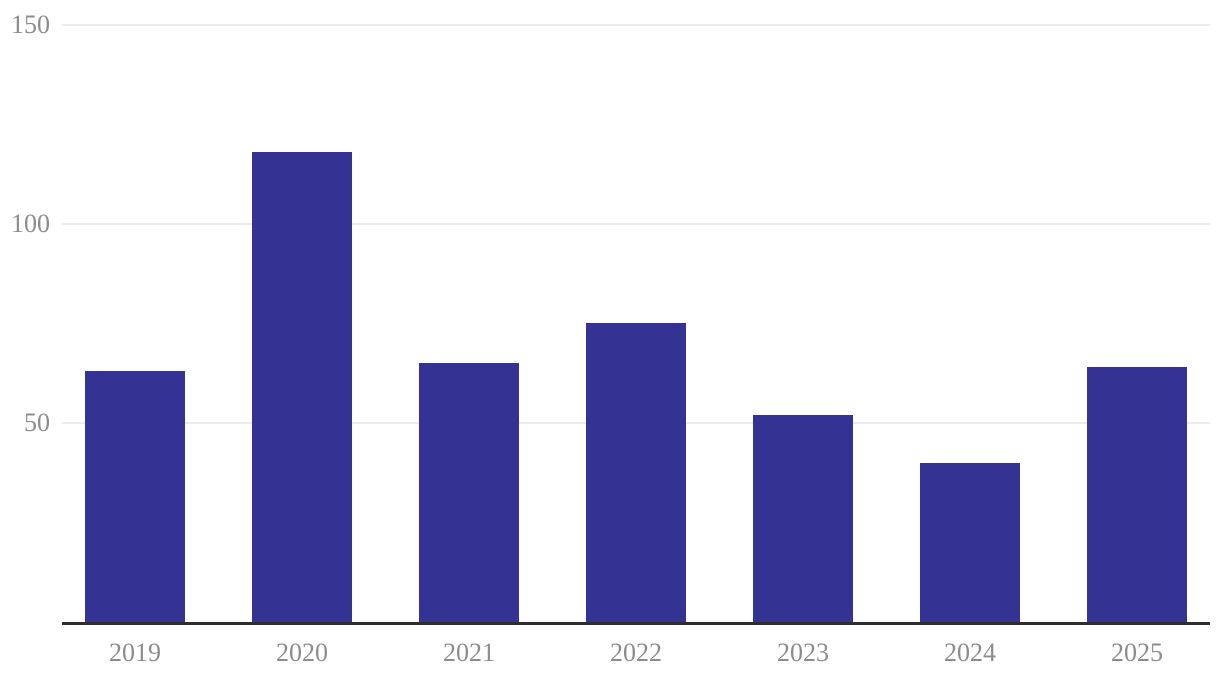  Describe the element at coordinates (636, 652) in the screenshot. I see `x-tick-label-2022: 2022` at that location.